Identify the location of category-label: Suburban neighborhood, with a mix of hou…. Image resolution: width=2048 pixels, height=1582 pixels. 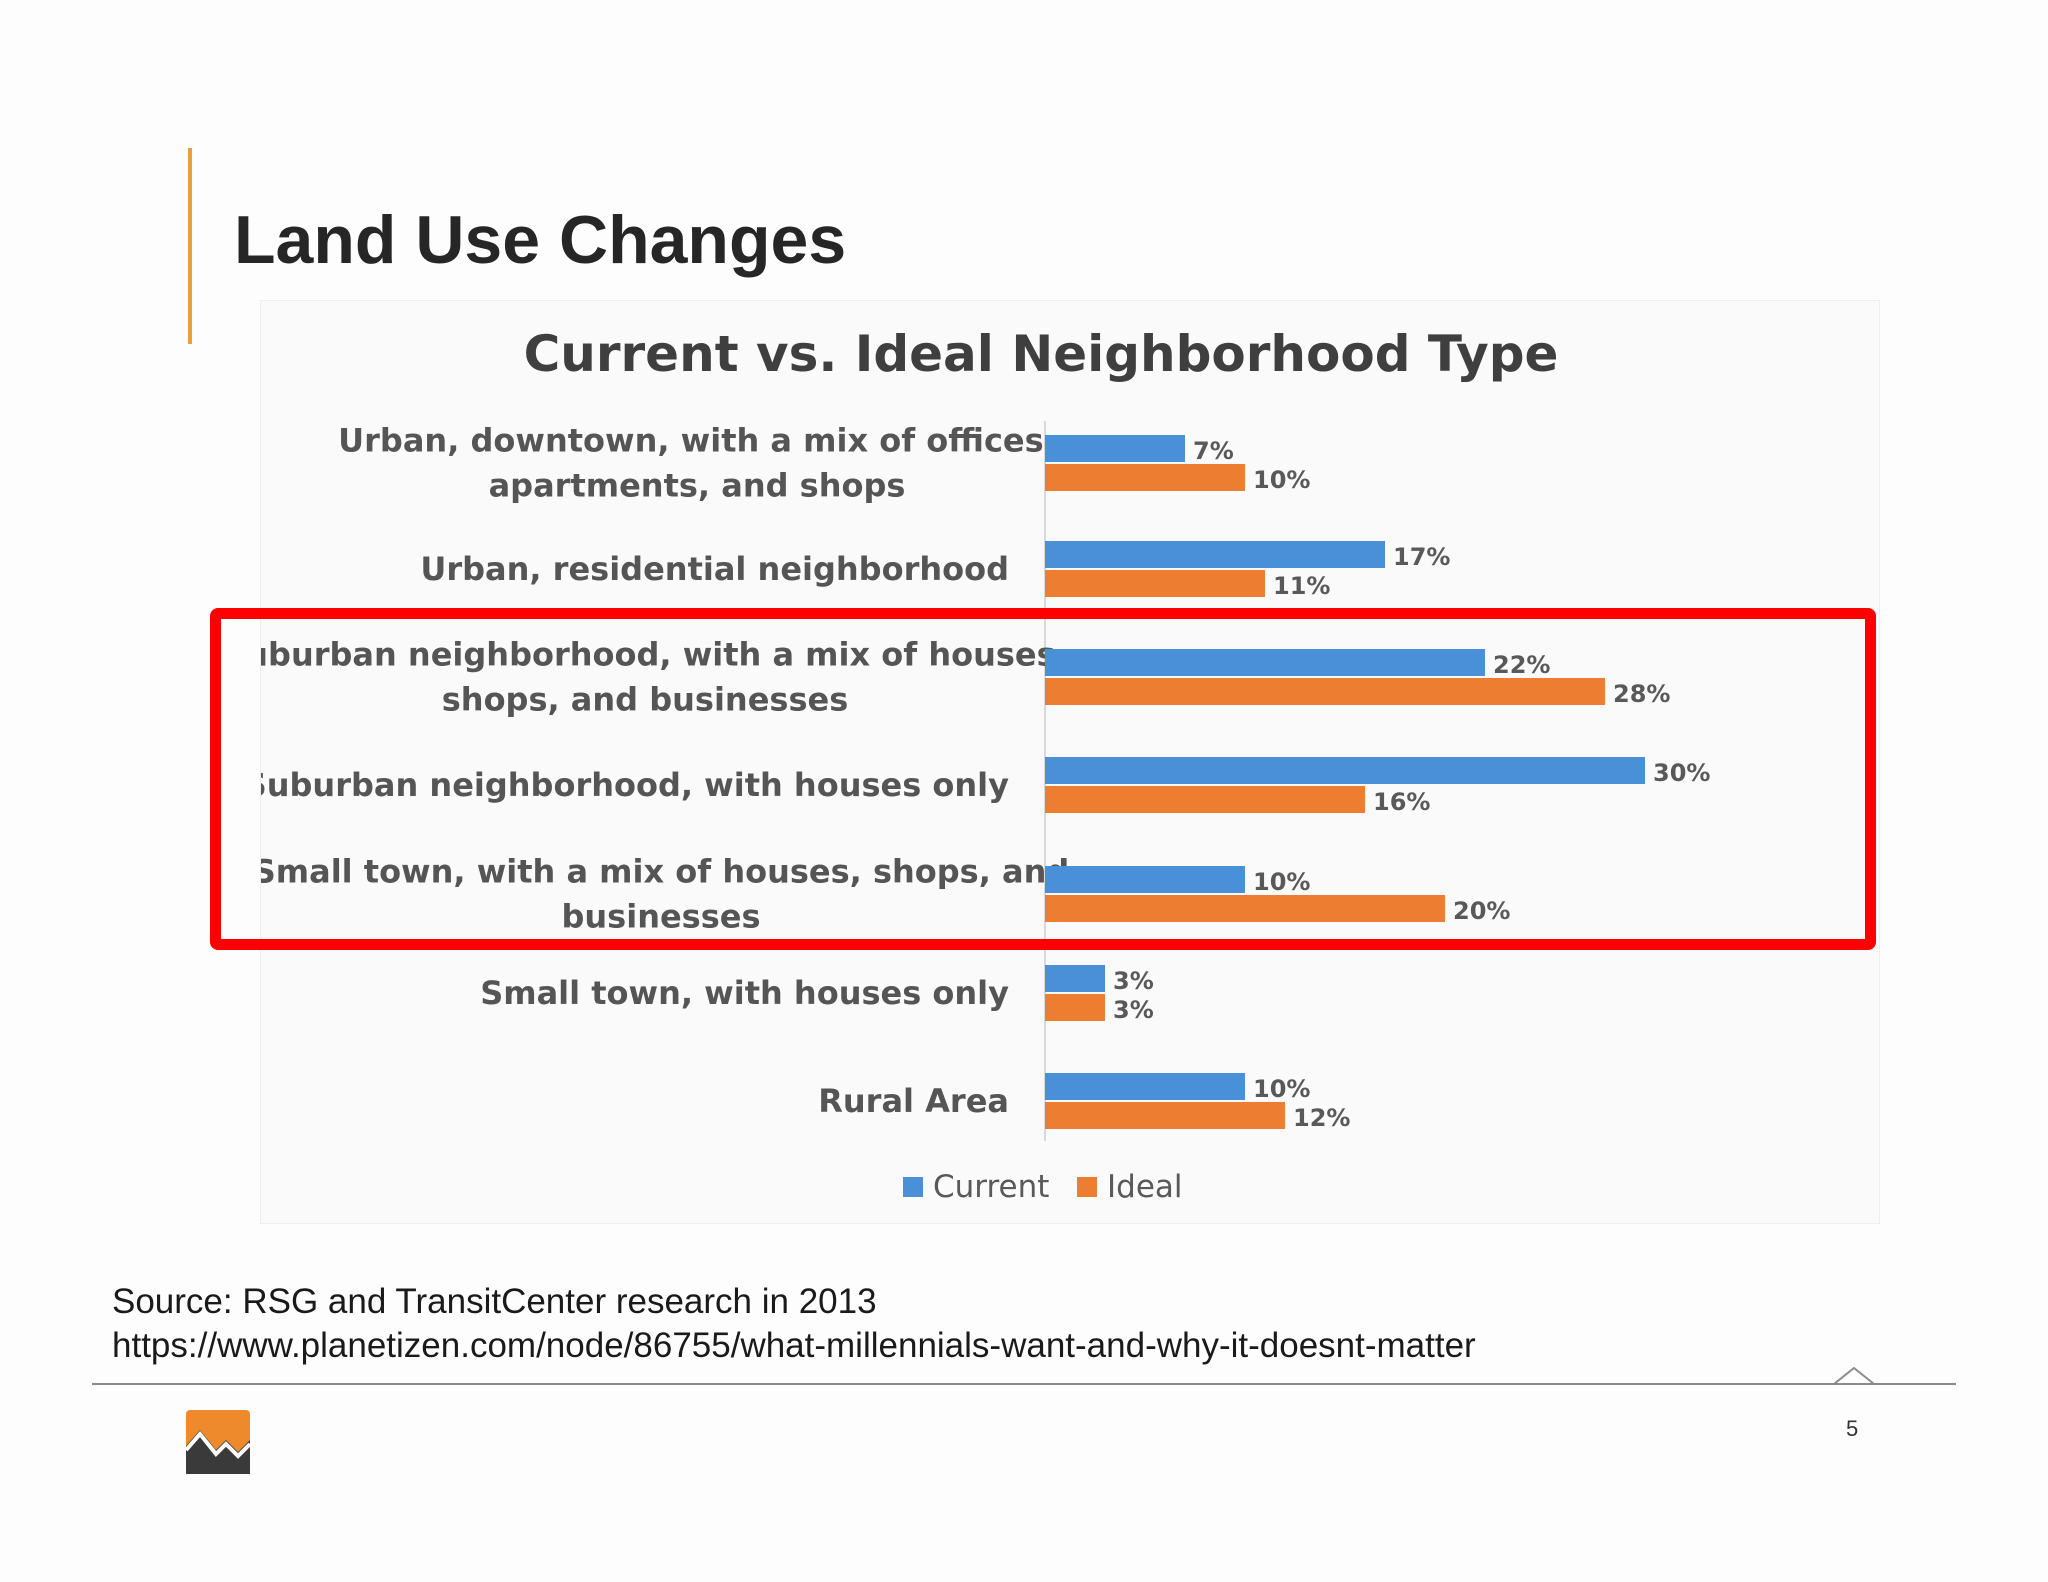
(664, 655).